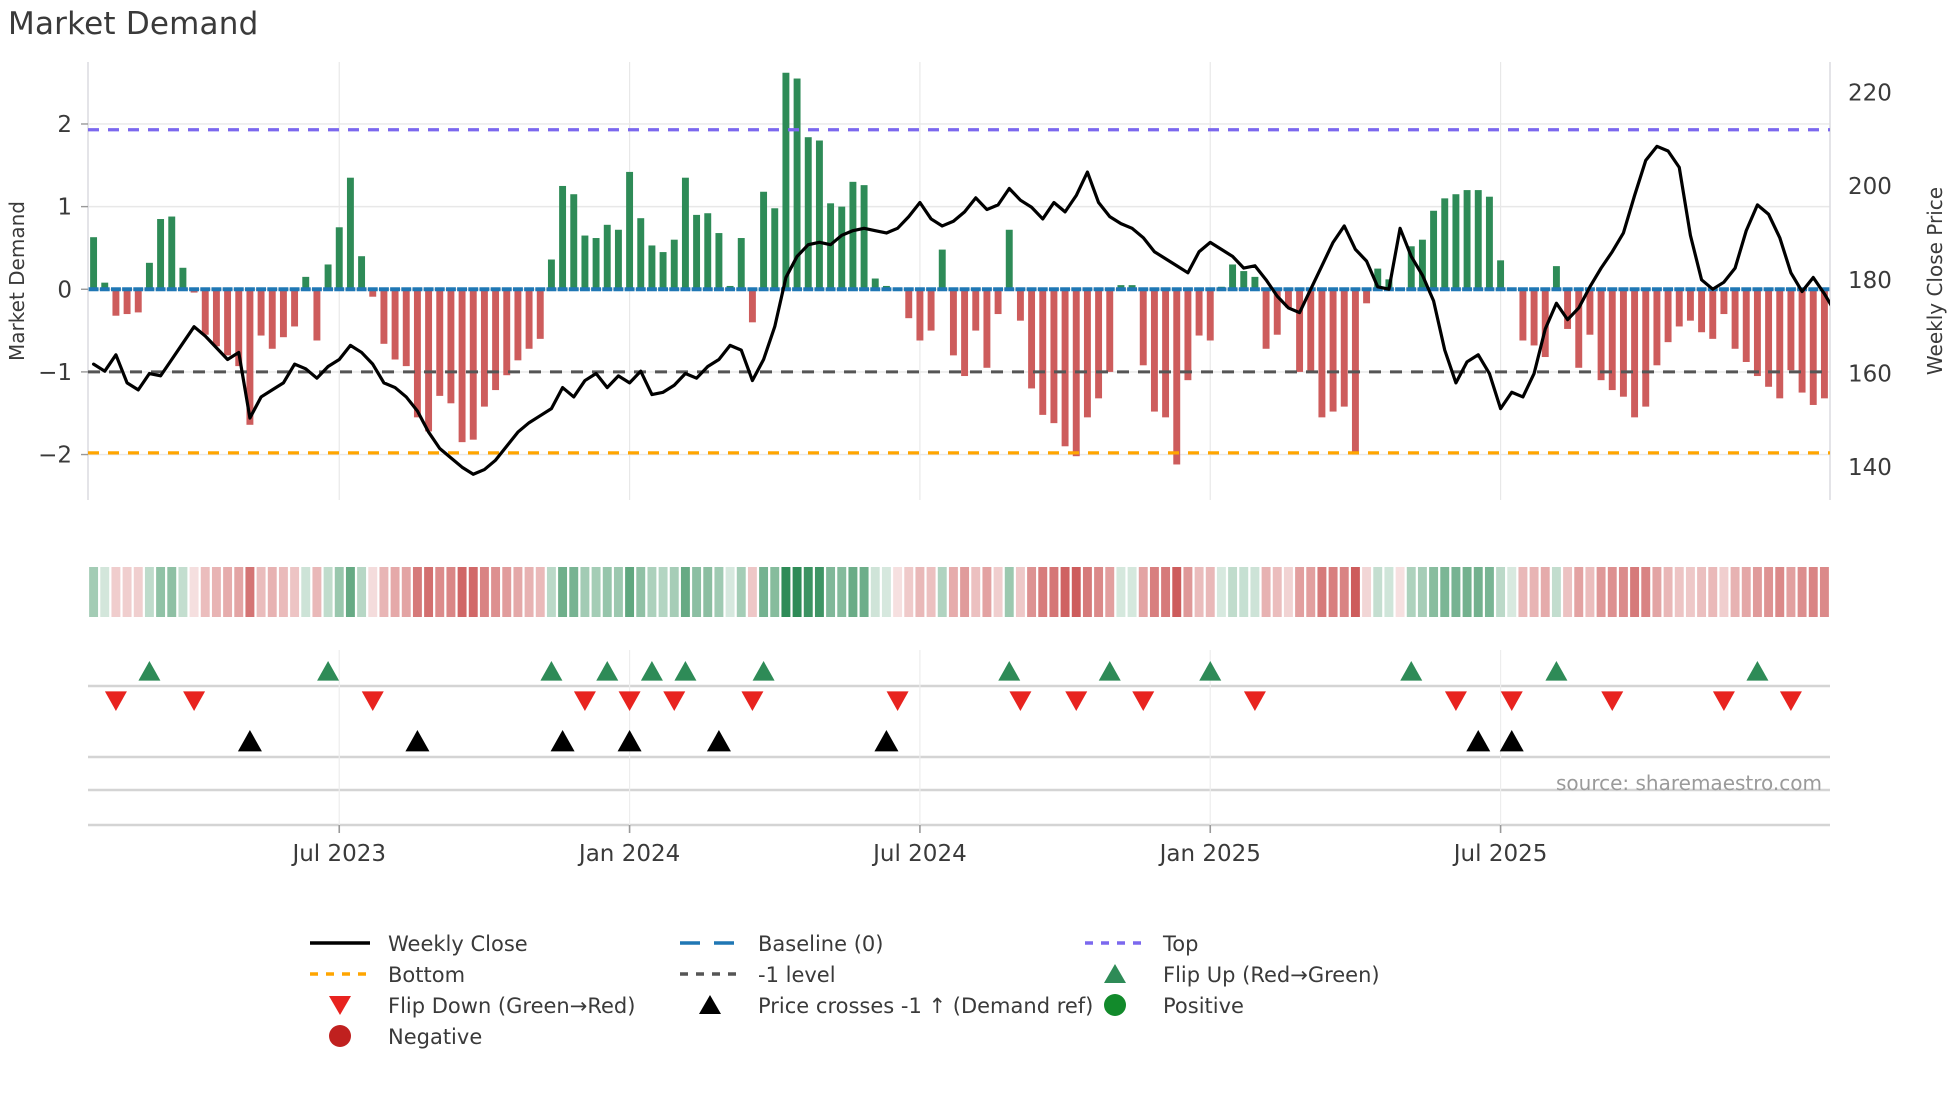 Image resolution: width=1960 pixels, height=1102 pixels. I want to click on legend-label: Bottom, so click(426, 975).